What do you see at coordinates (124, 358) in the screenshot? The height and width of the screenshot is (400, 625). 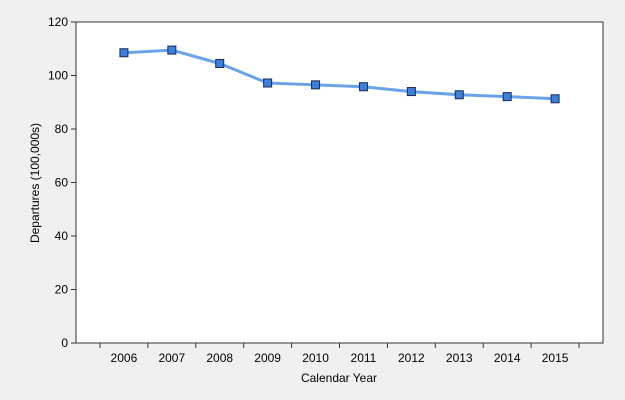 I see `x-tick-label: 2006` at bounding box center [124, 358].